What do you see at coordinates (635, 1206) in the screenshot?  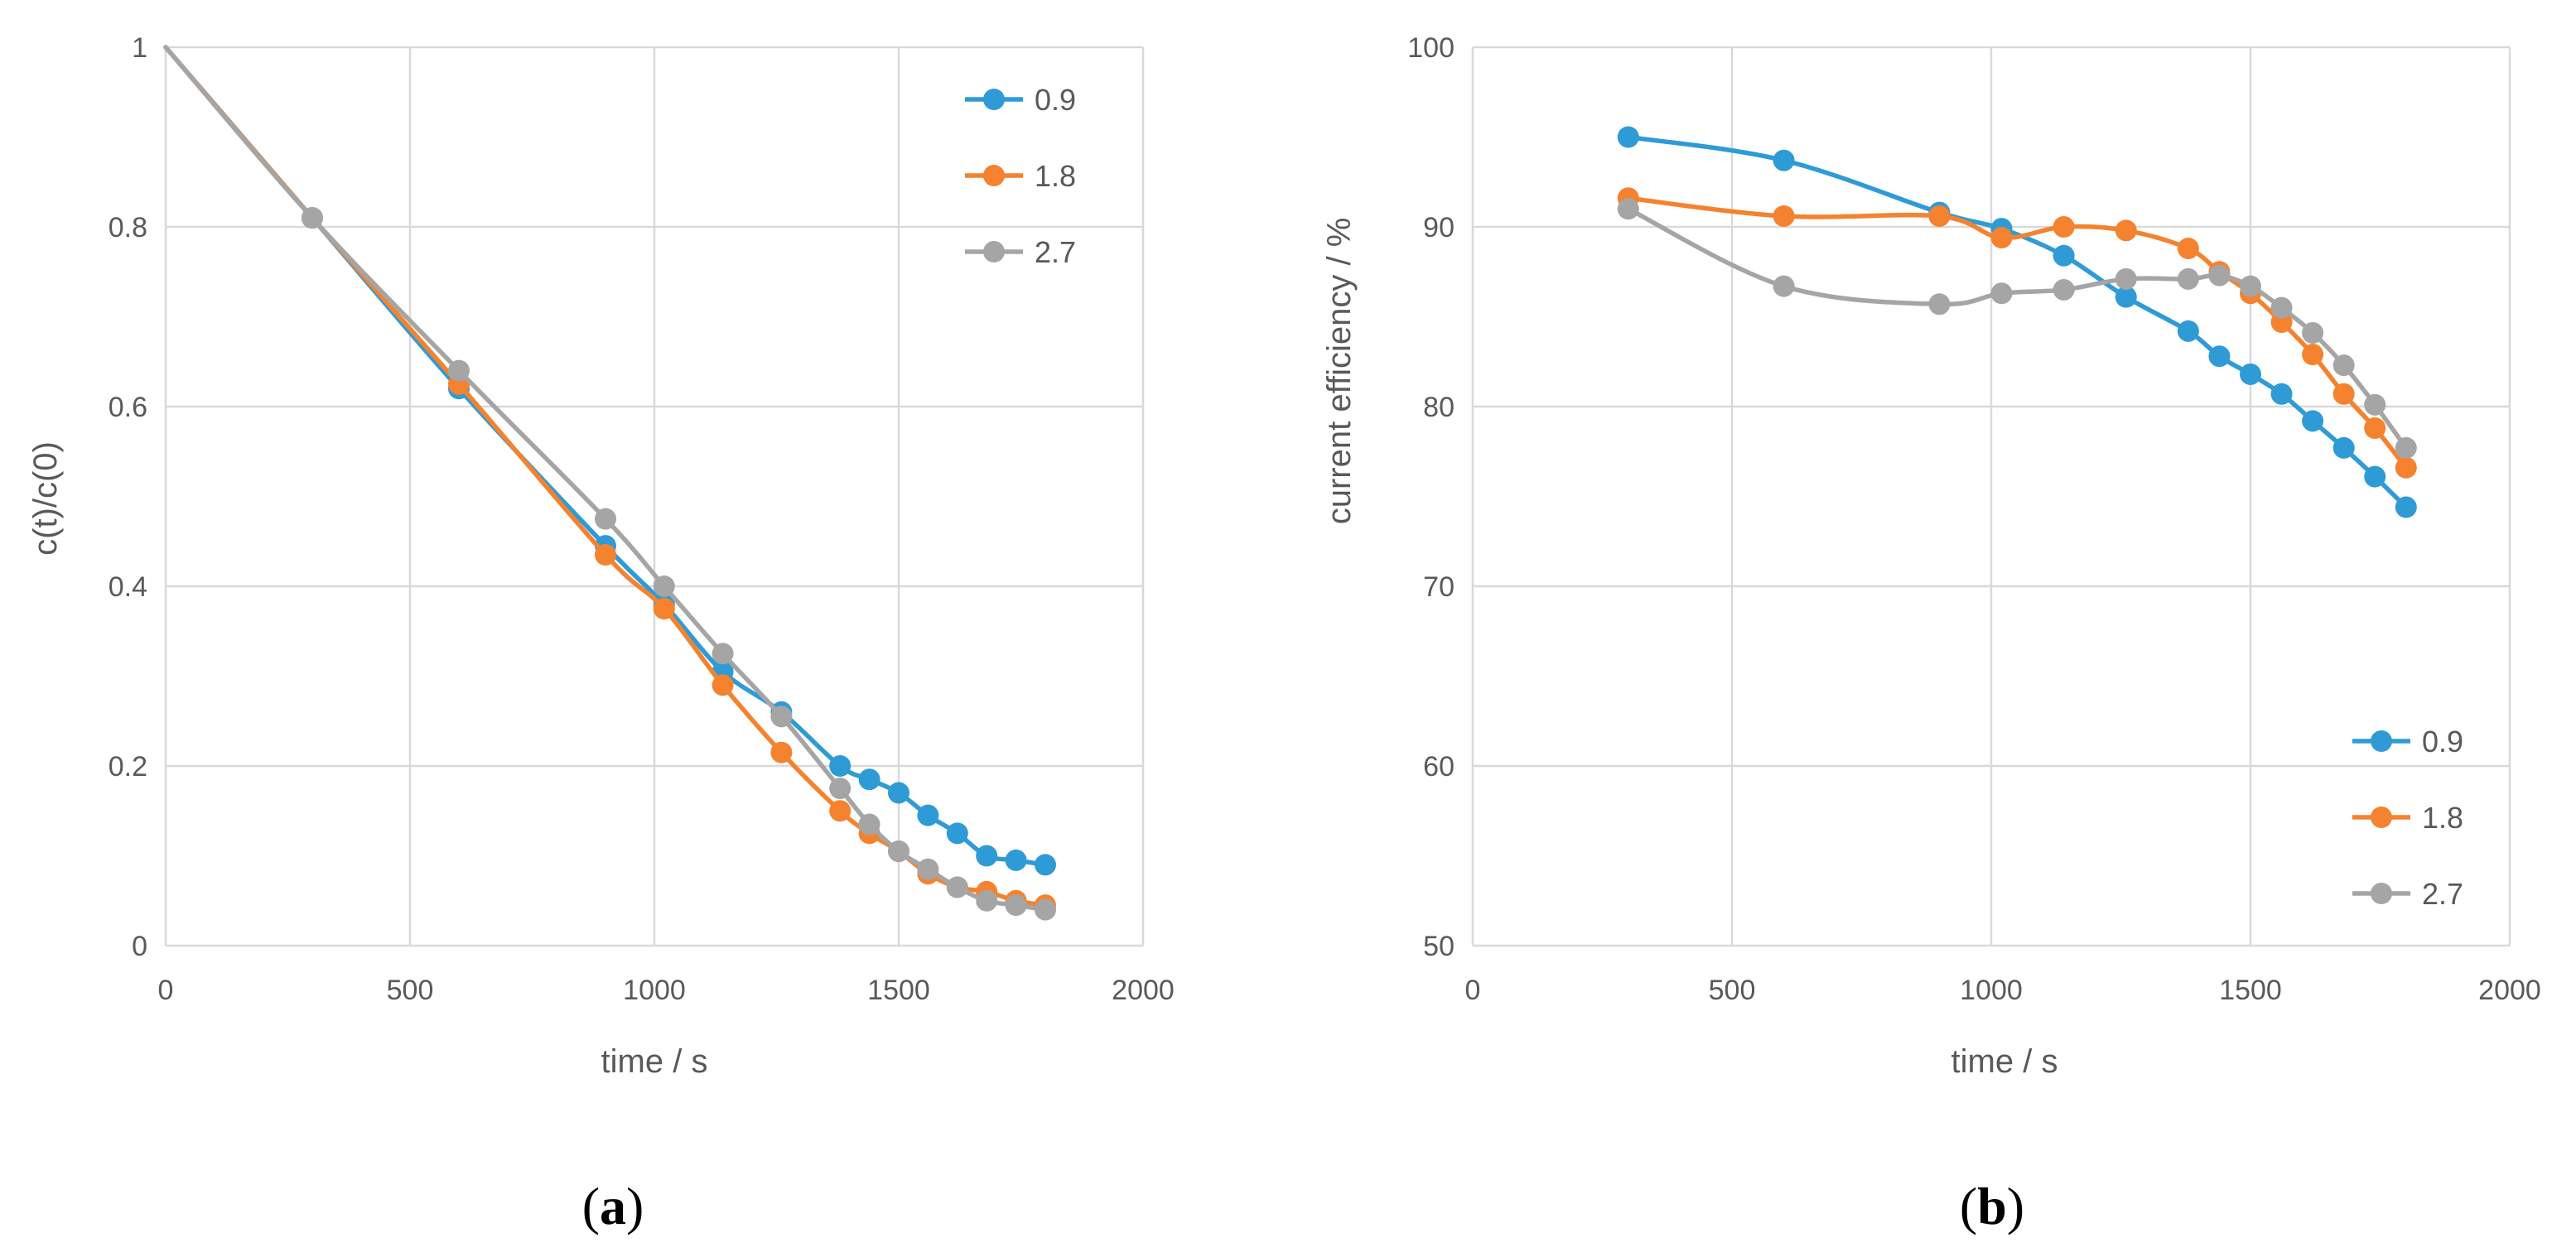 I see `caption-close-paren: )` at bounding box center [635, 1206].